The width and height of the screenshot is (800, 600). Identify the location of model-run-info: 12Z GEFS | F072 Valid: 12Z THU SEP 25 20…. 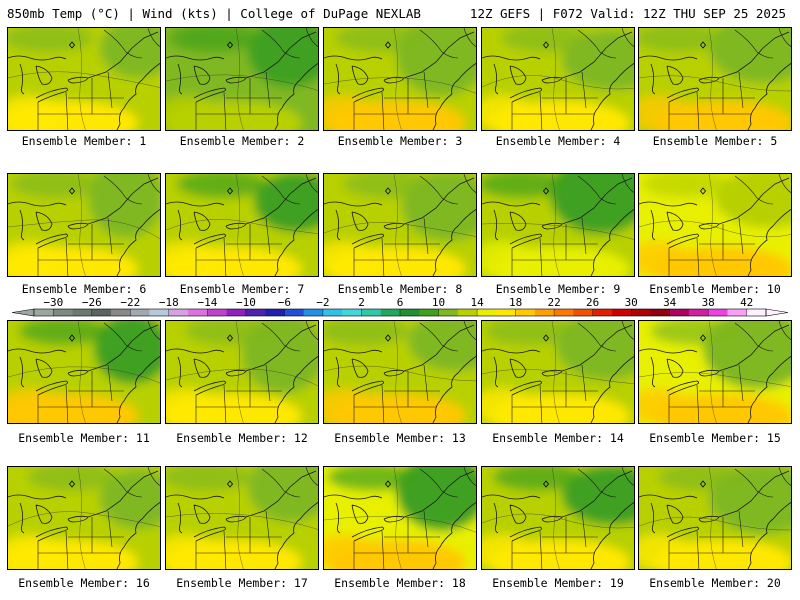
(627, 13).